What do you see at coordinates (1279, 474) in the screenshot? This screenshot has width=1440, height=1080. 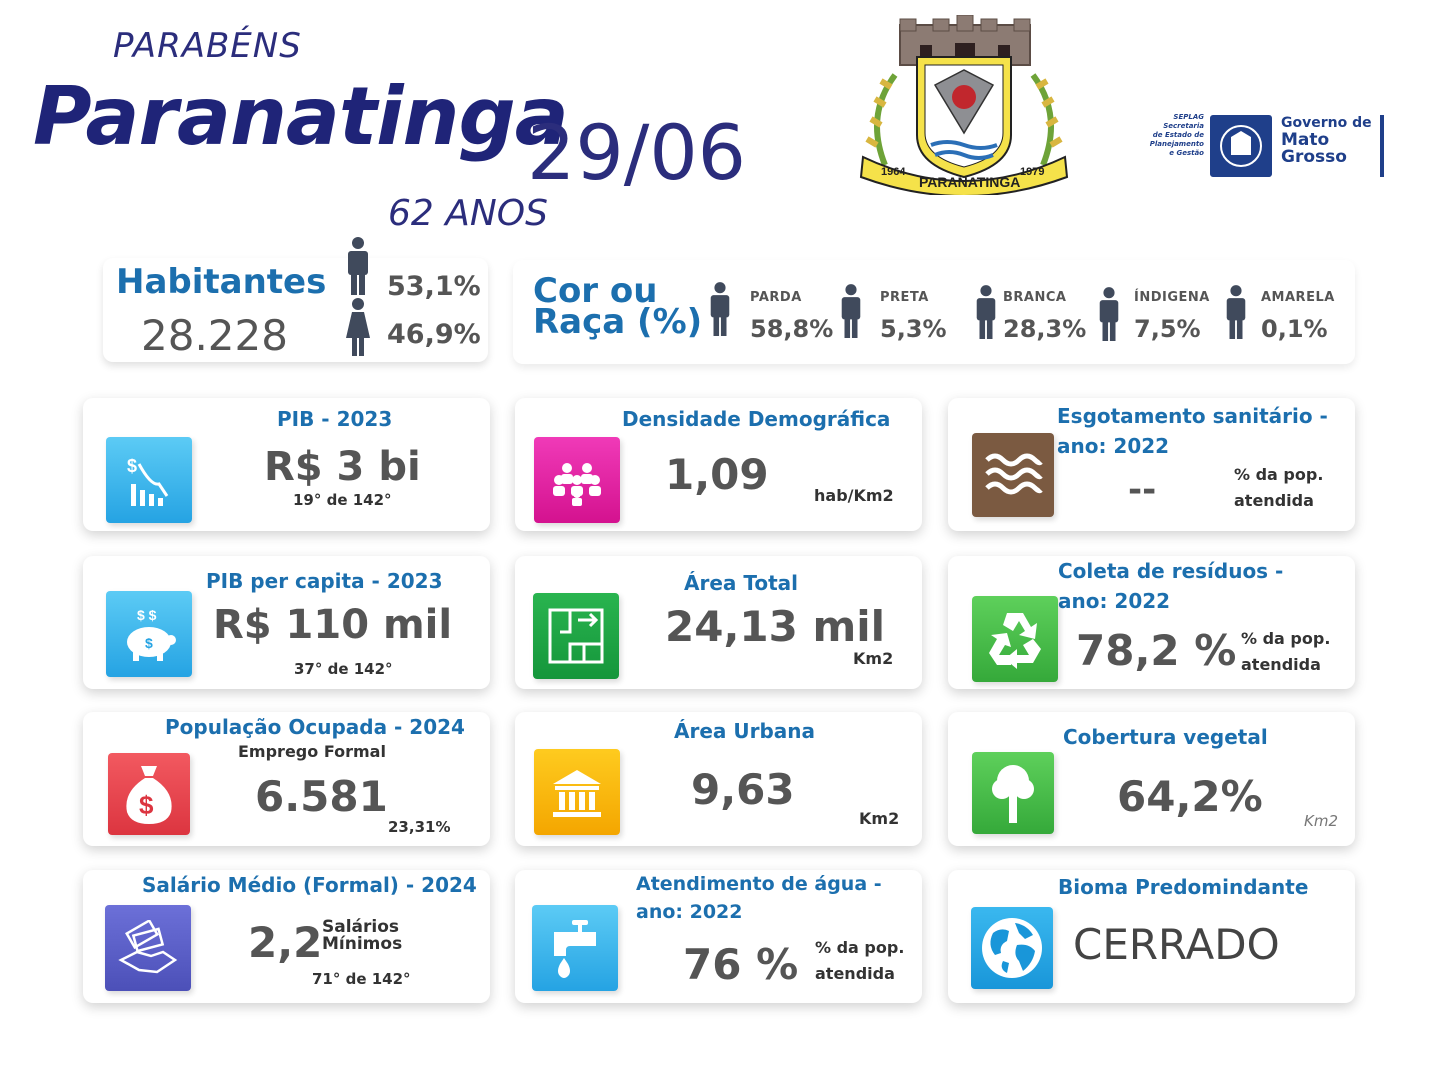 I see `esgoto-note-line1: % da pop.` at bounding box center [1279, 474].